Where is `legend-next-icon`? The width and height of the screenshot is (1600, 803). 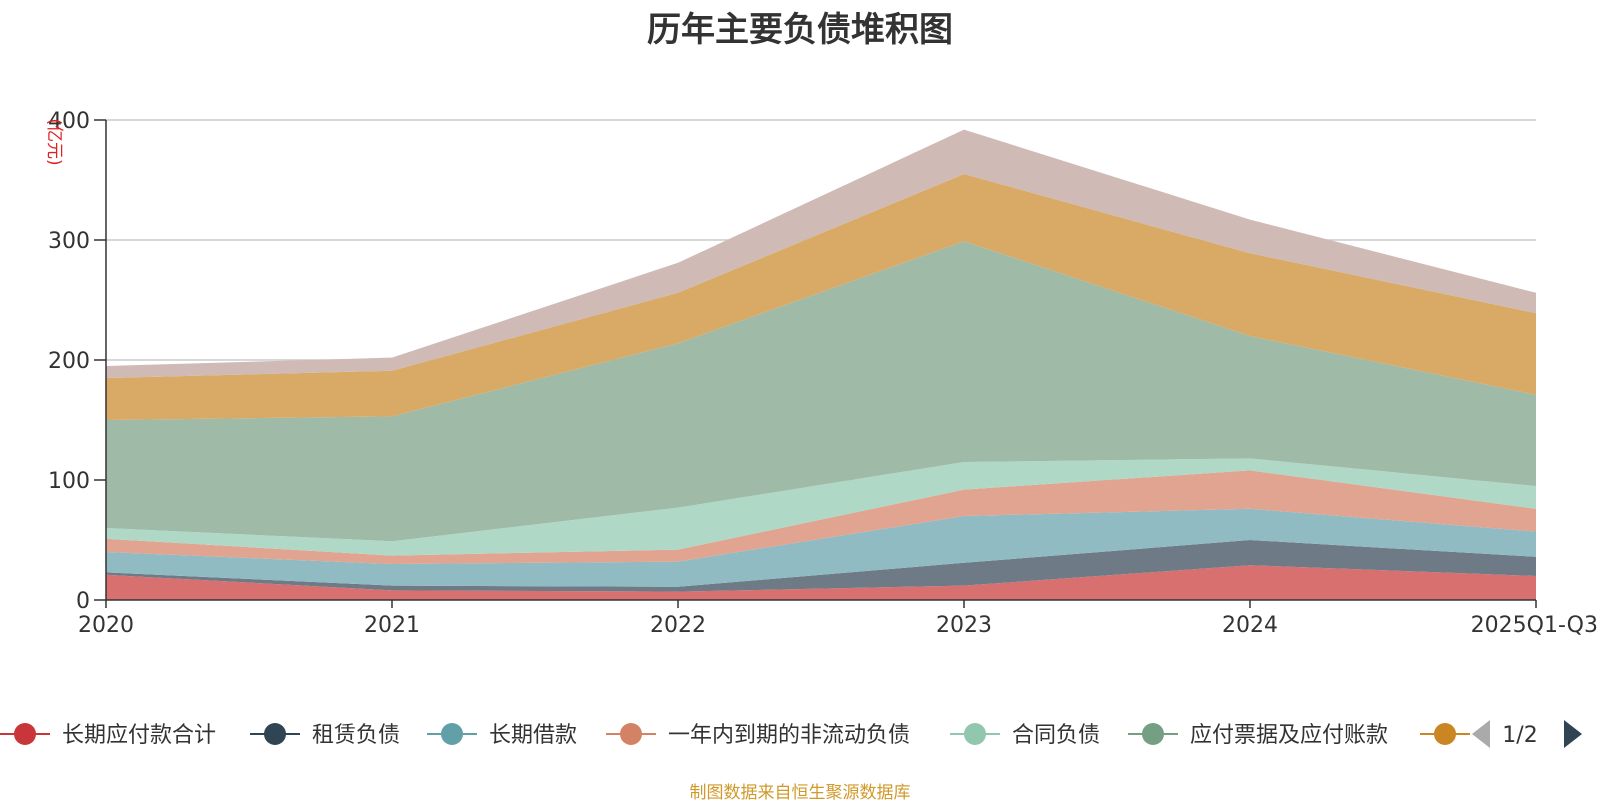
legend-next-icon is located at coordinates (1573, 734).